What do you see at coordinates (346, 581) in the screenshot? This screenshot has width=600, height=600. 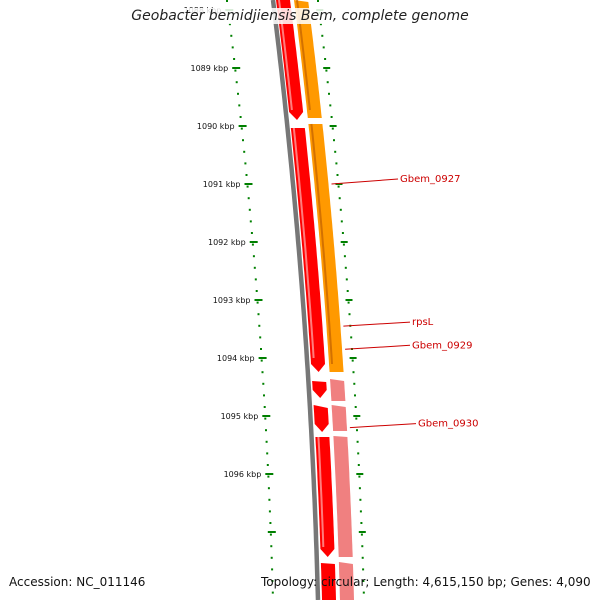 I see `gene-block` at bounding box center [346, 581].